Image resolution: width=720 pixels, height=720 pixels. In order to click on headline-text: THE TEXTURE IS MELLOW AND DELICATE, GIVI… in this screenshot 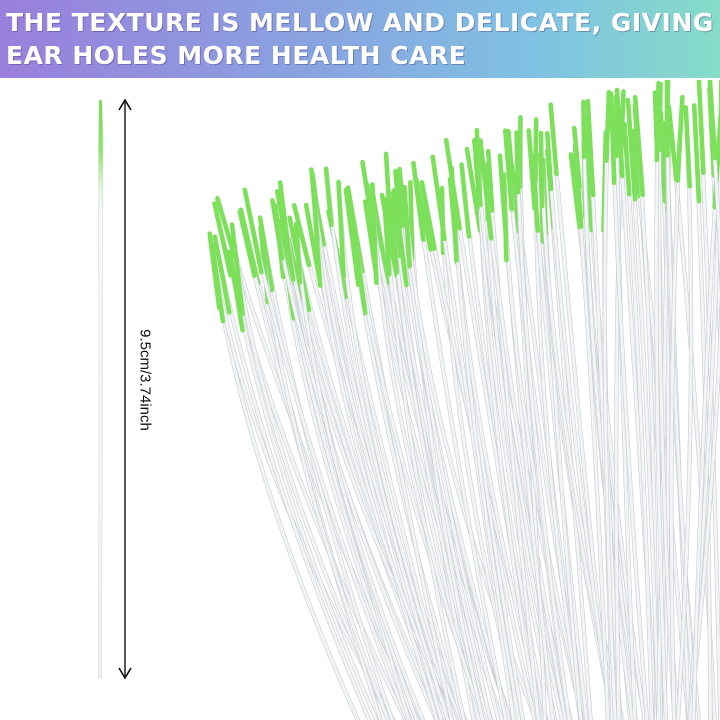, I will do `click(360, 39)`.